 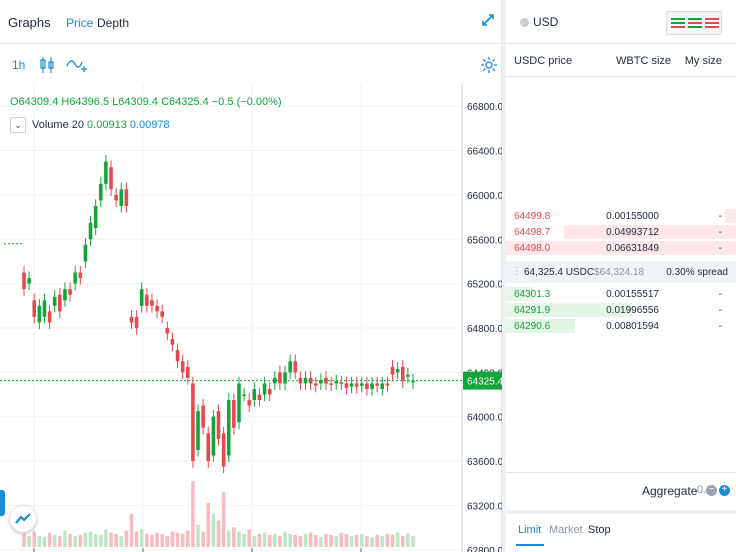 What do you see at coordinates (621, 232) in the screenshot?
I see `ask-row: 64498.7 0.04993712 -` at bounding box center [621, 232].